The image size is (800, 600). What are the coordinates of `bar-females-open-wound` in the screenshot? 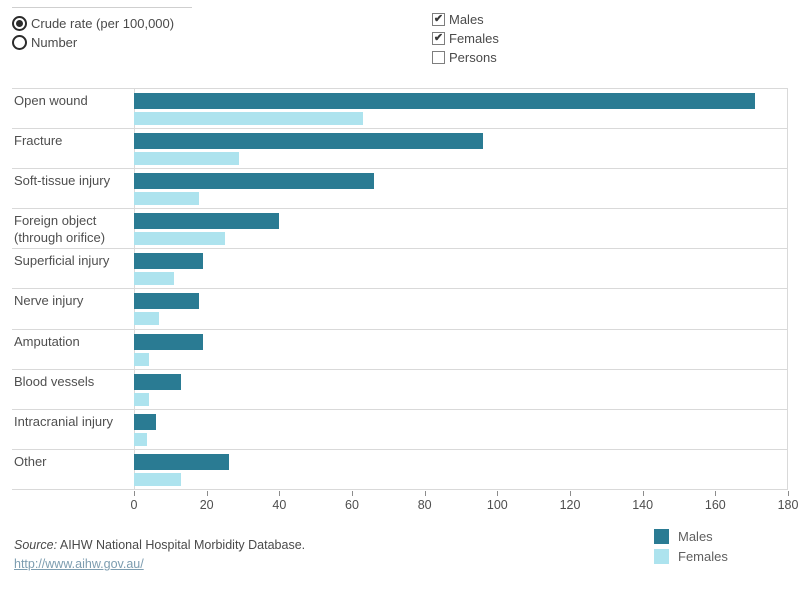 It's located at (248, 118).